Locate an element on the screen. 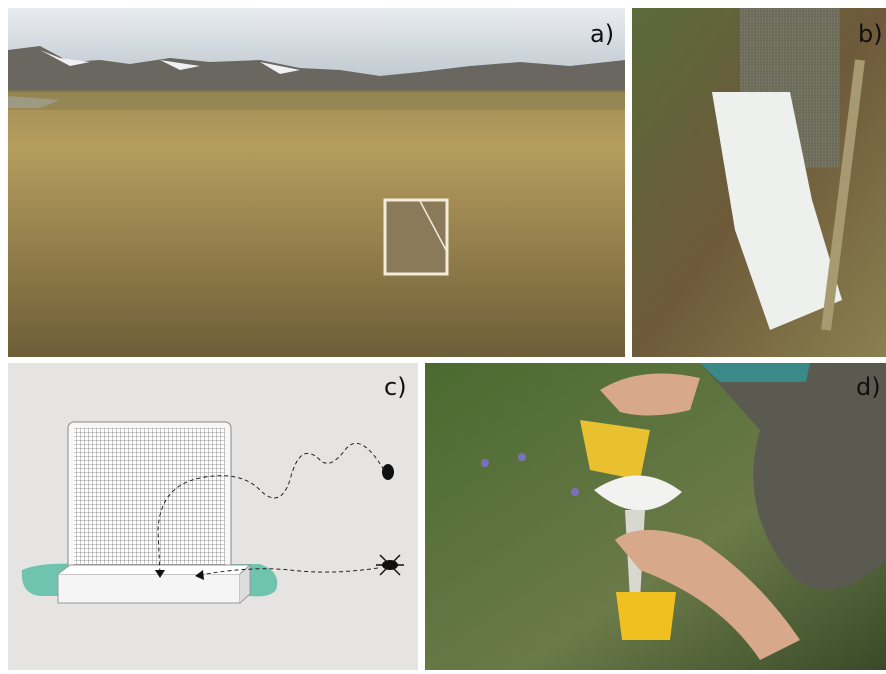 The width and height of the screenshot is (886, 674). spider-path is located at coordinates (289, 571).